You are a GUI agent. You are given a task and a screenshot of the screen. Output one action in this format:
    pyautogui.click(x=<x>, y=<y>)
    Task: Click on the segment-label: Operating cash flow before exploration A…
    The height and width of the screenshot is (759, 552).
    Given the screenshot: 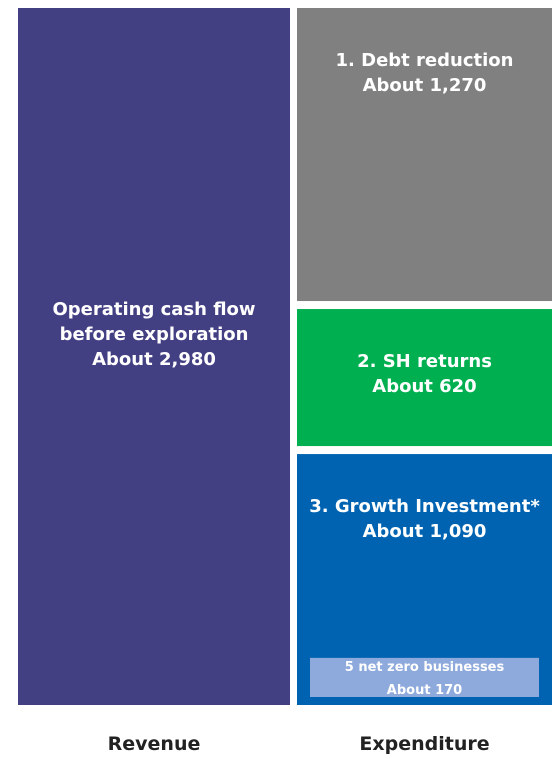 What is the action you would take?
    pyautogui.click(x=154, y=335)
    